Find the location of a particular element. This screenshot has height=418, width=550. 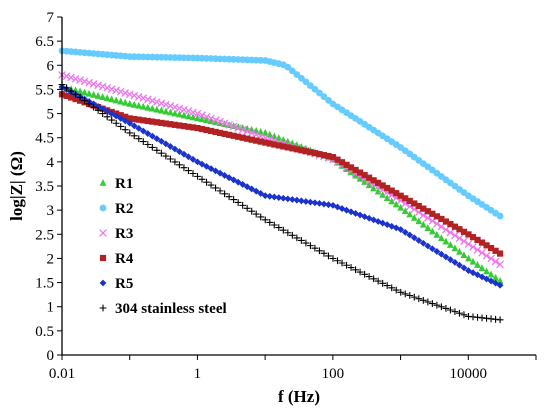

y-tick-label: 6 is located at coordinates (51, 66).